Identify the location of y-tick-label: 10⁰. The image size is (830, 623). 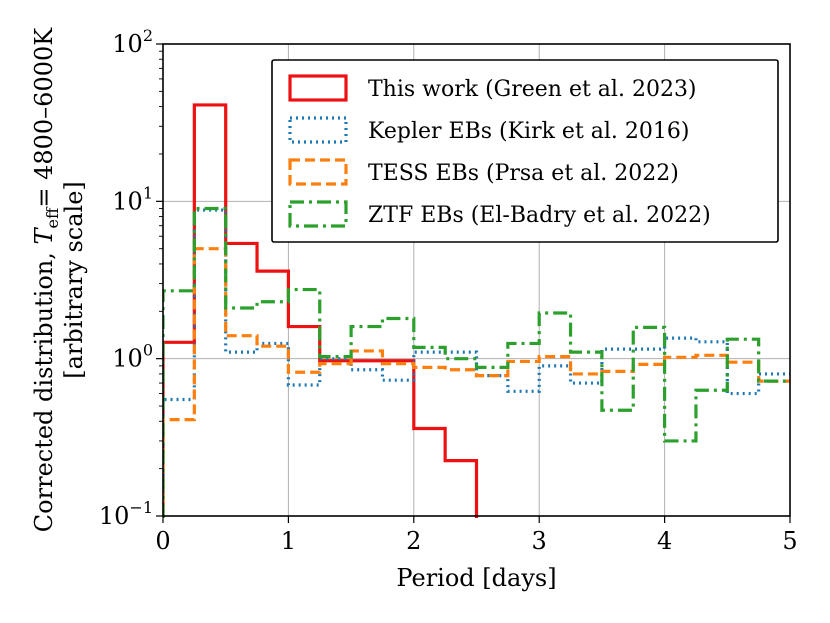
(132, 357).